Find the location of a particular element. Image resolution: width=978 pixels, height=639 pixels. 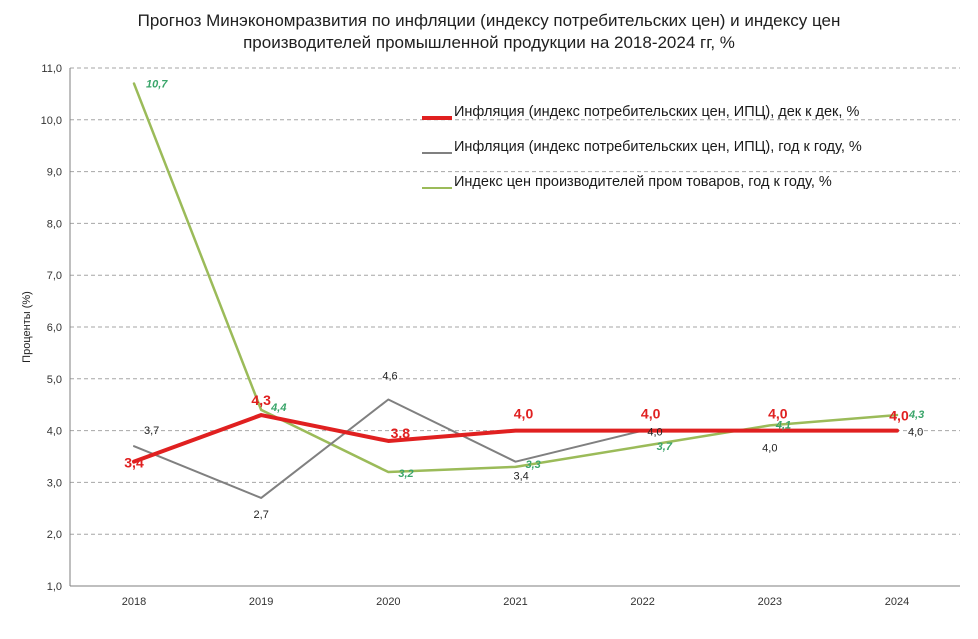

x-tick-label: 2019 is located at coordinates (261, 602).